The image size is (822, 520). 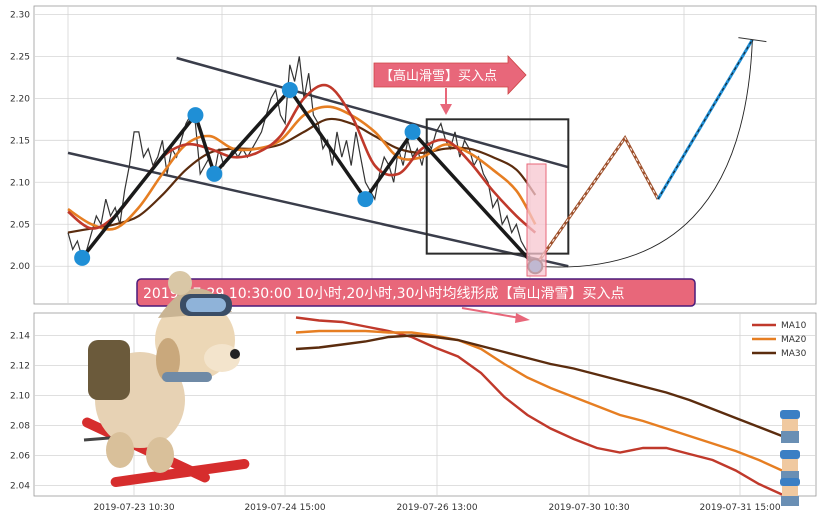 I want to click on dog-beanie-pom, so click(x=180, y=283).